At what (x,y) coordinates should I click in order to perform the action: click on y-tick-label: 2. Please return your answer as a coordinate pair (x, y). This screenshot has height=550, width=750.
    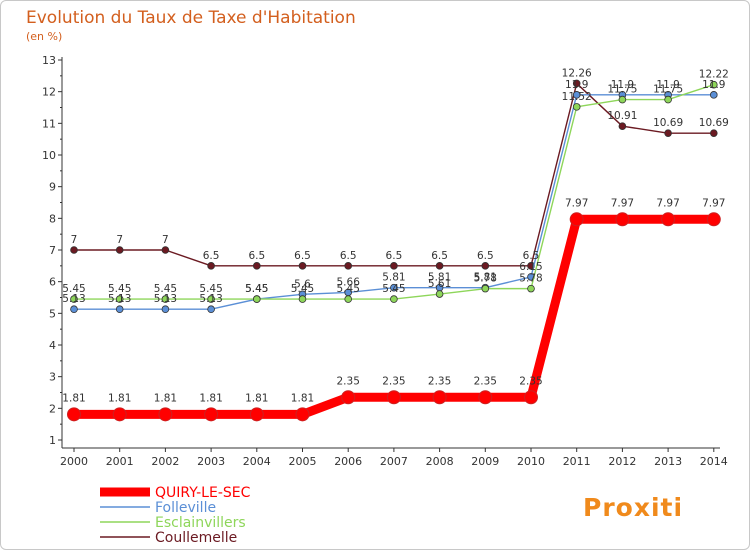
    Looking at the image, I should click on (52, 408).